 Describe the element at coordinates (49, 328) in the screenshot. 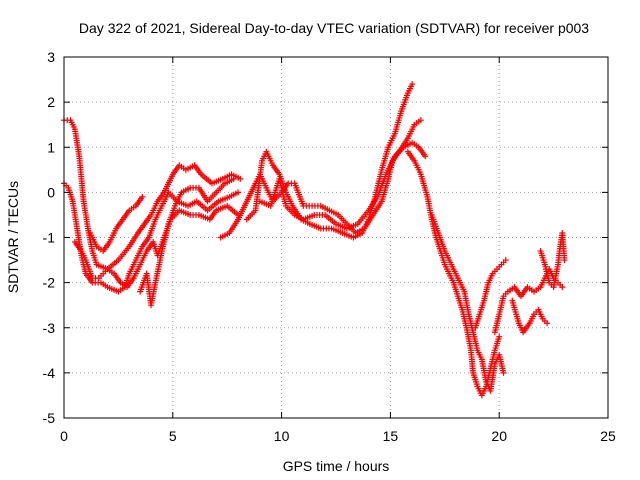

I see `y-tick-label: -3` at that location.